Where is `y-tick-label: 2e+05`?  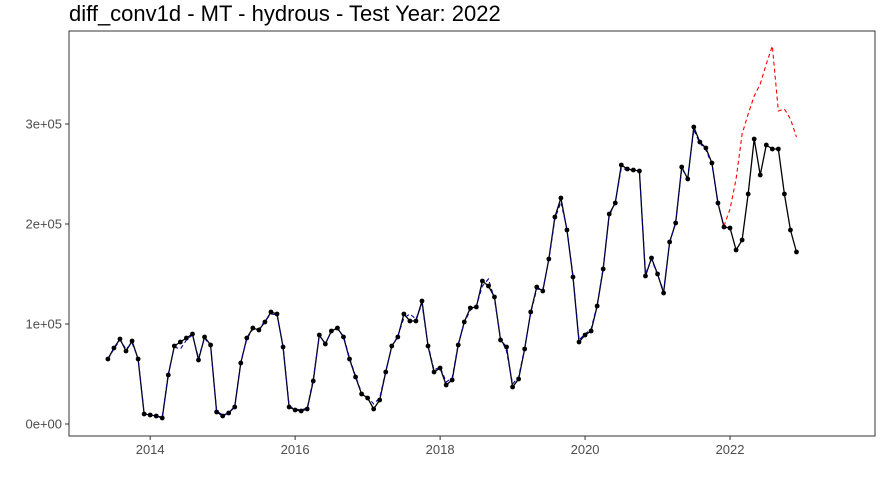 y-tick-label: 2e+05 is located at coordinates (43, 224).